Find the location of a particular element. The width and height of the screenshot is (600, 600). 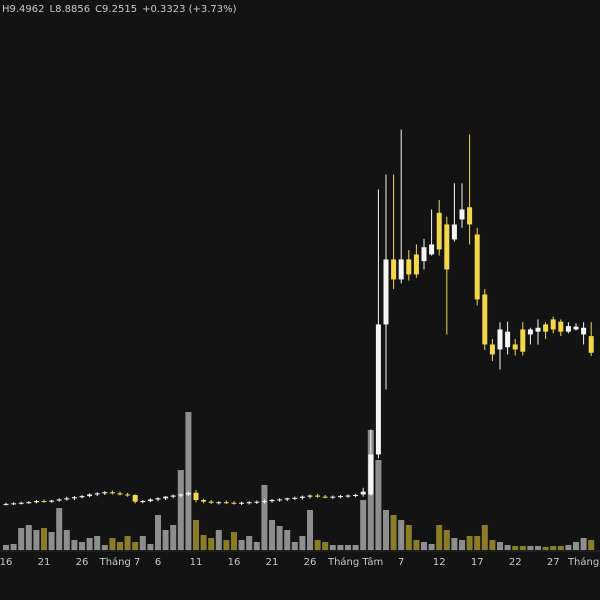

x-tick-label: 12 is located at coordinates (439, 562).